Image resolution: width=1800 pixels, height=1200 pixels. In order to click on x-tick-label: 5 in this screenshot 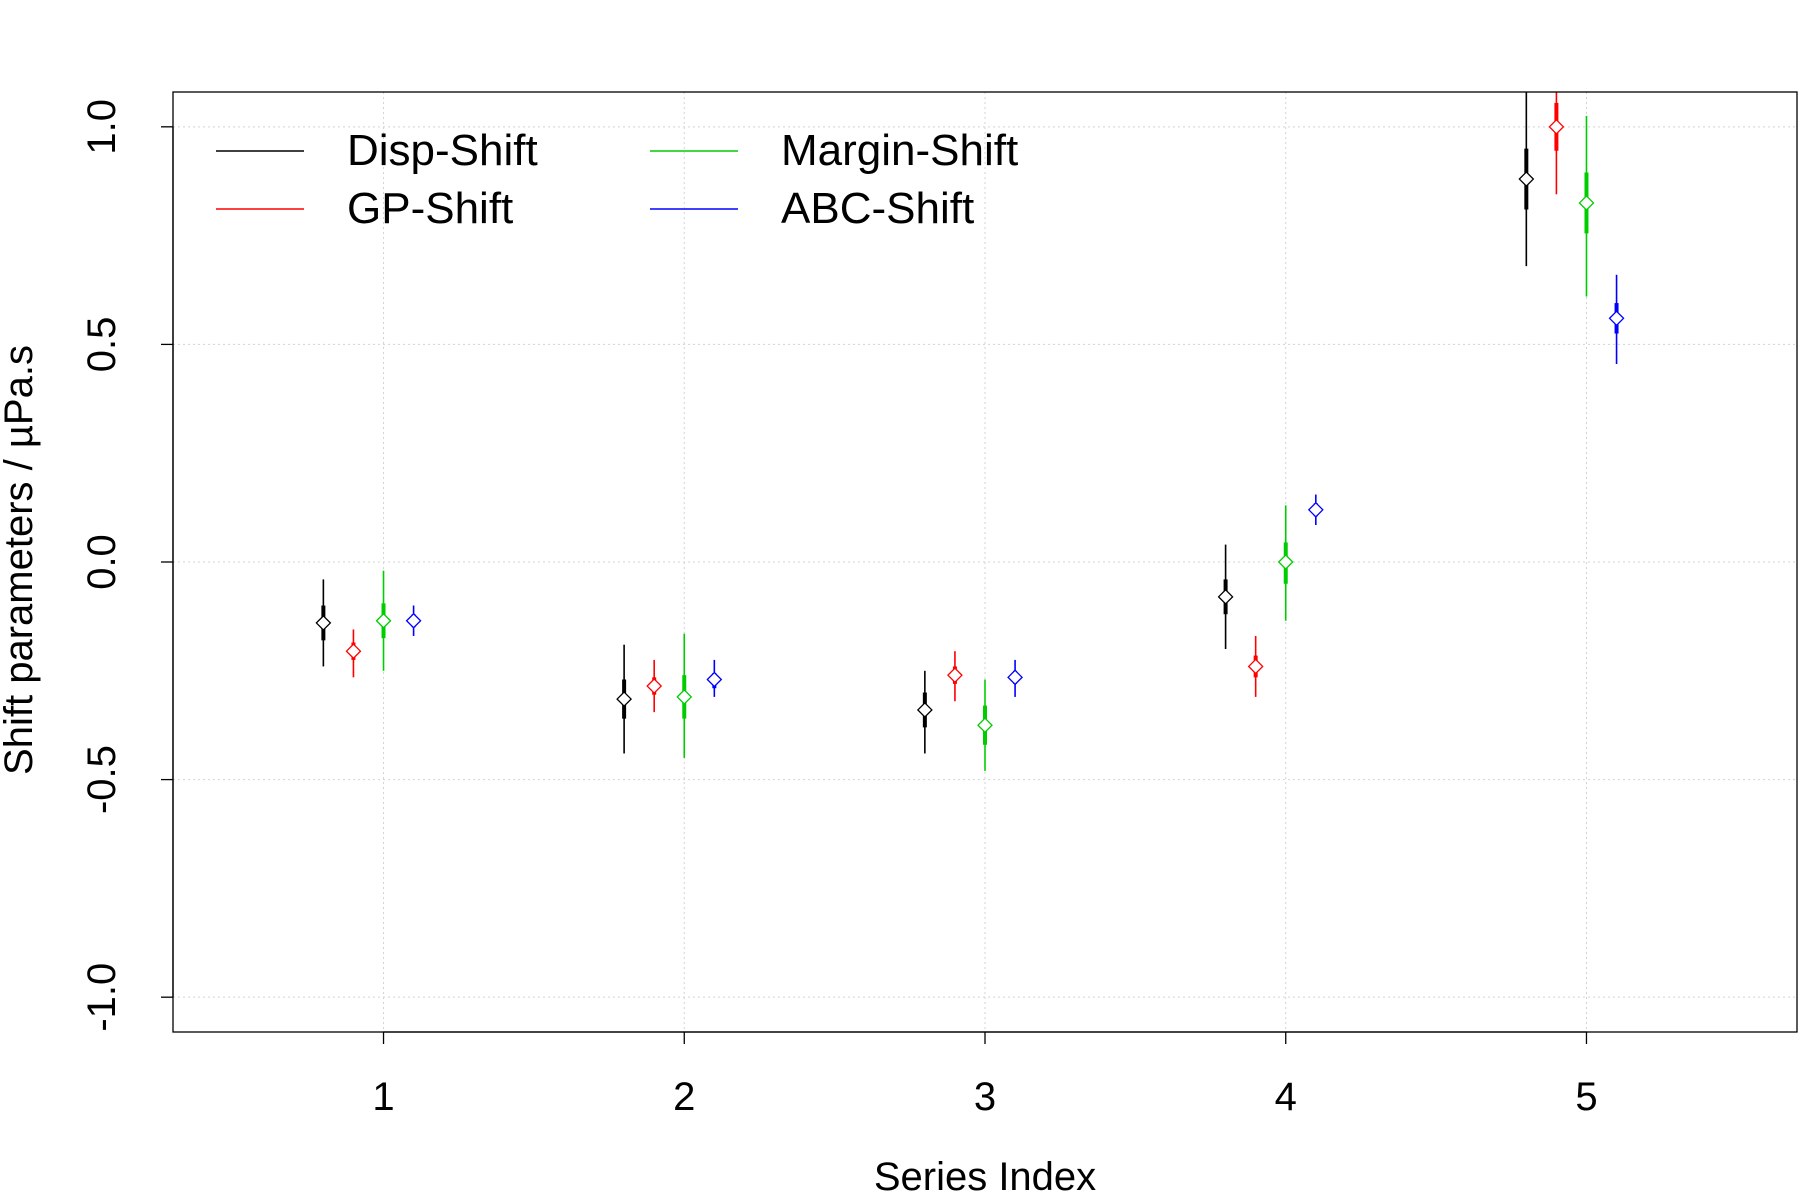, I will do `click(1586, 1097)`.